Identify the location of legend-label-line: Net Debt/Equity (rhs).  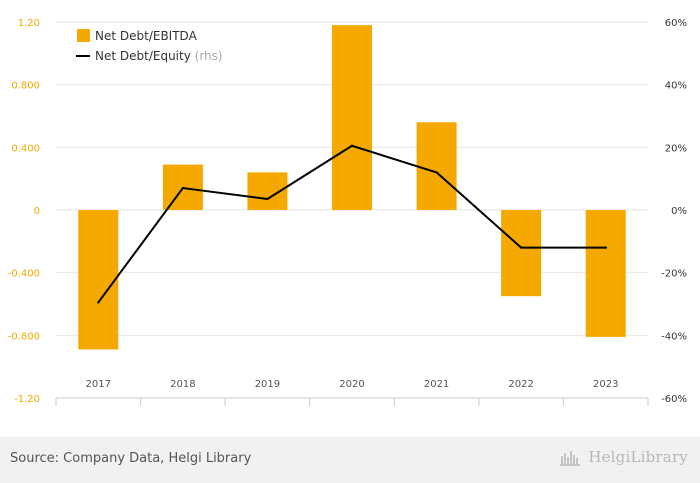
(159, 56).